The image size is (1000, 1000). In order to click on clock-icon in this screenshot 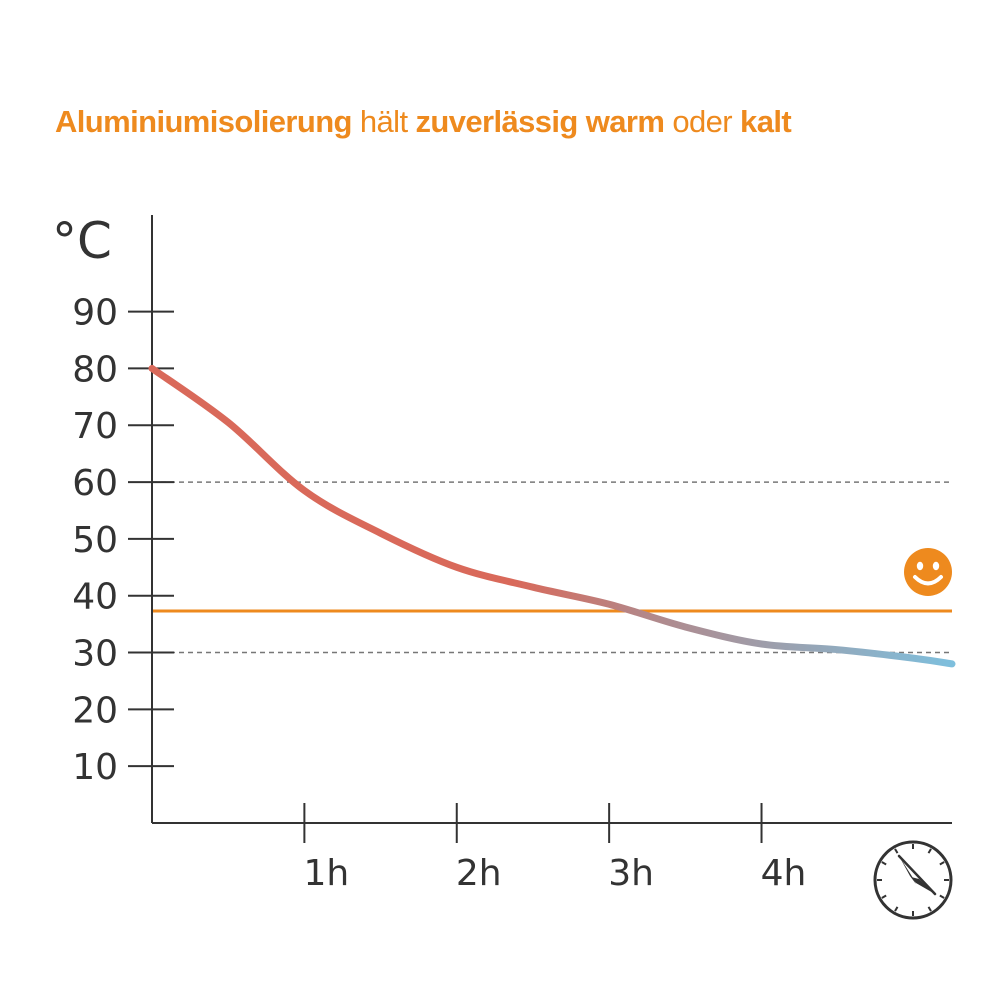, I will do `click(913, 880)`.